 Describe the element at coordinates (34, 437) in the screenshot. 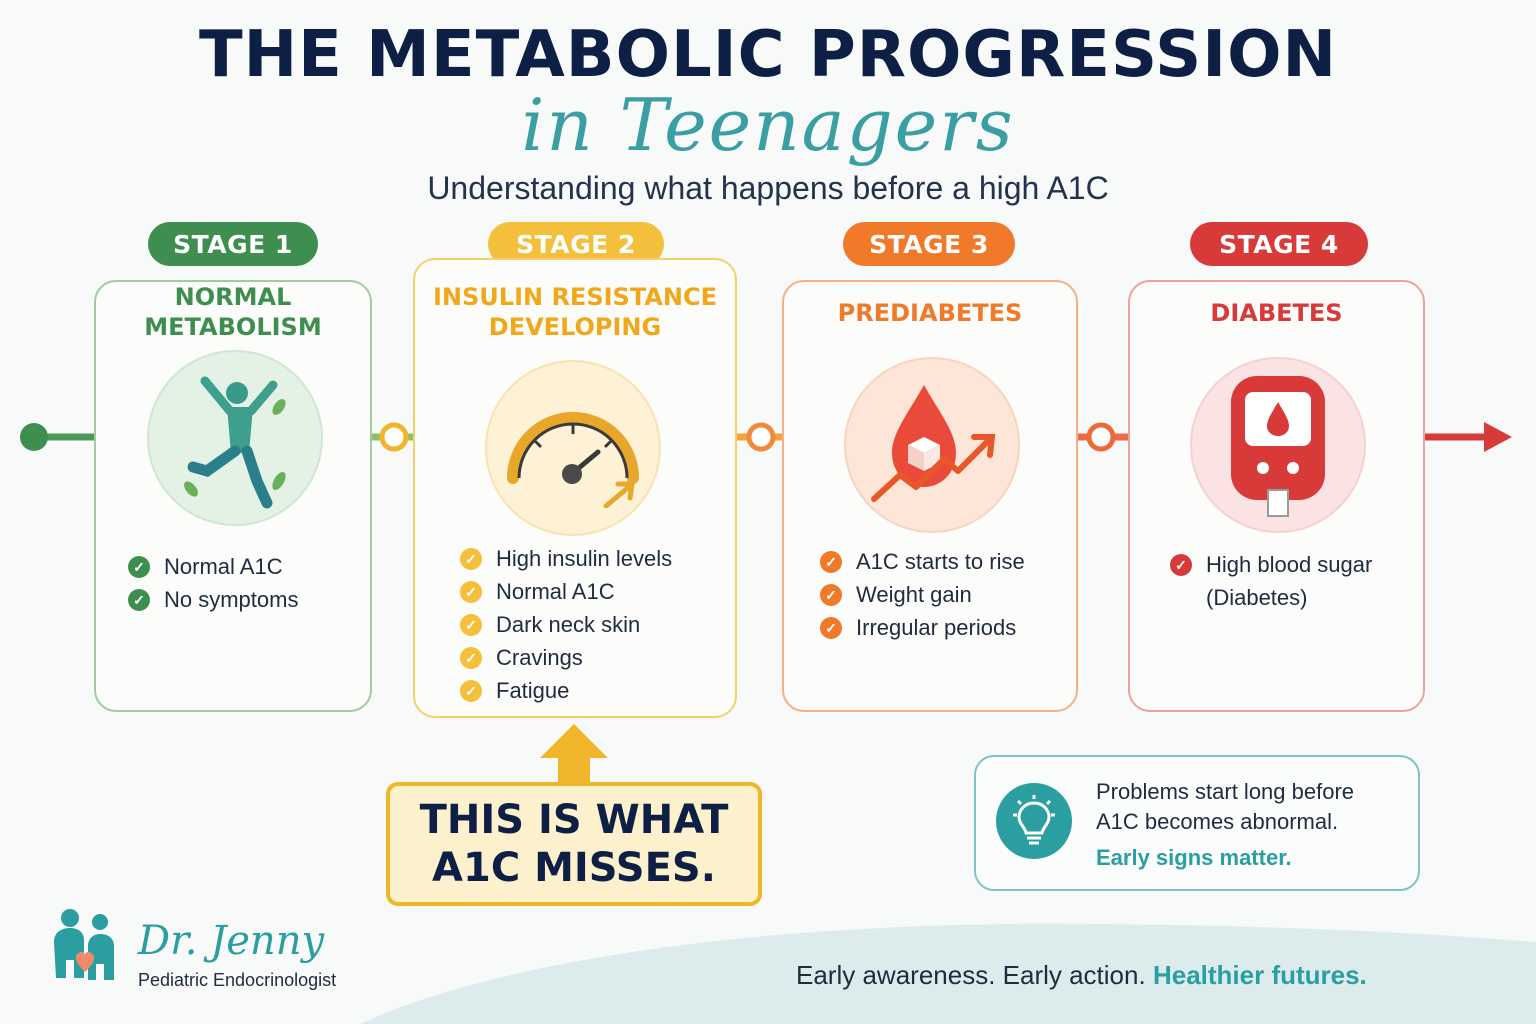

I see `timeline-start-dot` at that location.